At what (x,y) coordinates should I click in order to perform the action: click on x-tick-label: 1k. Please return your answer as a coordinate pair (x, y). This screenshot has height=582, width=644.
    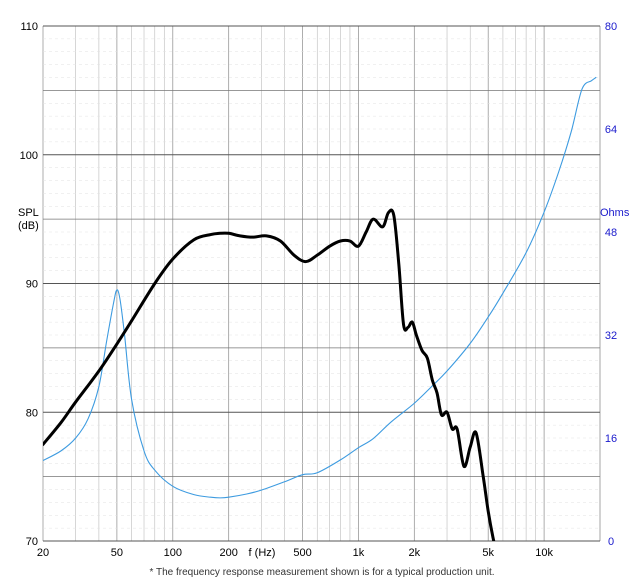
    Looking at the image, I should click on (359, 553).